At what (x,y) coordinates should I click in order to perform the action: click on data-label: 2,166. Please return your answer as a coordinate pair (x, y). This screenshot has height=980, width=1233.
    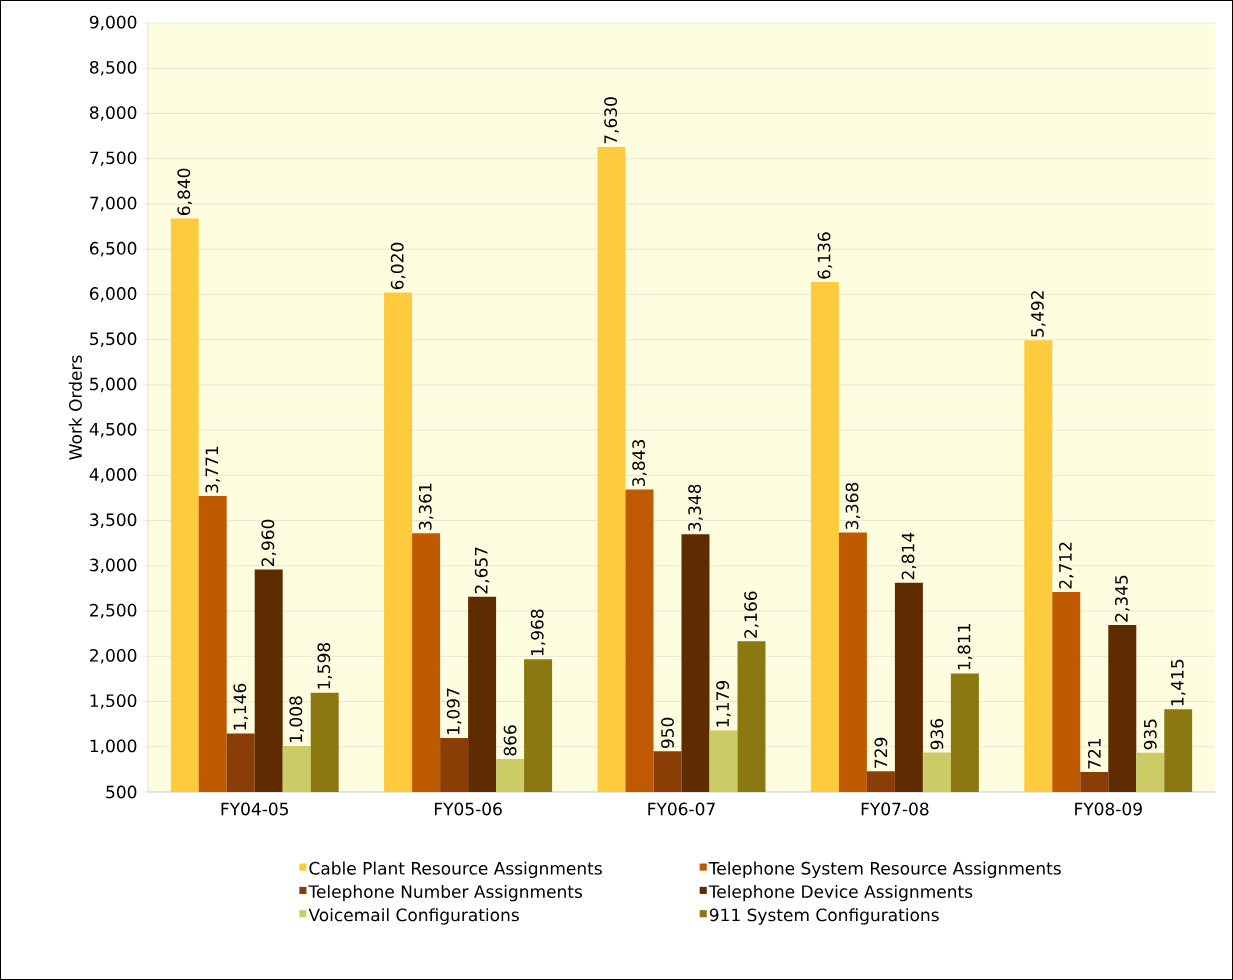
    Looking at the image, I should click on (751, 614).